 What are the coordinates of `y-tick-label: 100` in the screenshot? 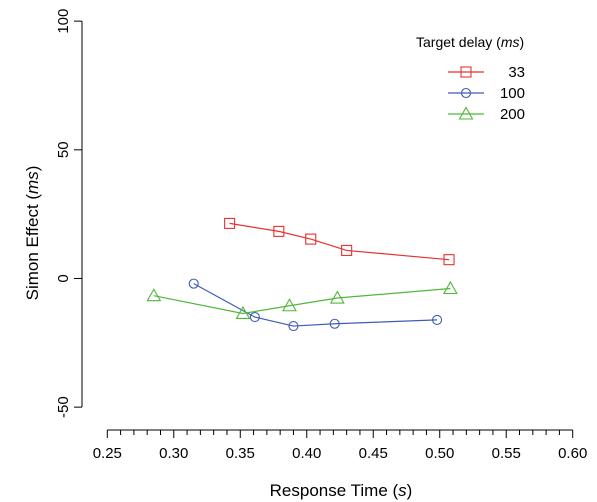 It's located at (63, 21).